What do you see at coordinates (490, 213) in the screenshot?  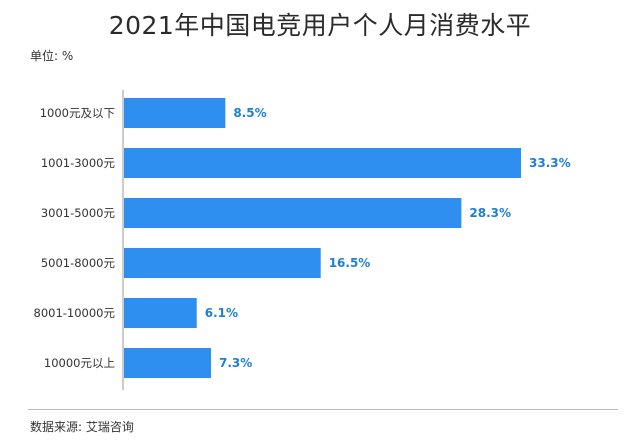 I see `value-label-2: 28.3%` at bounding box center [490, 213].